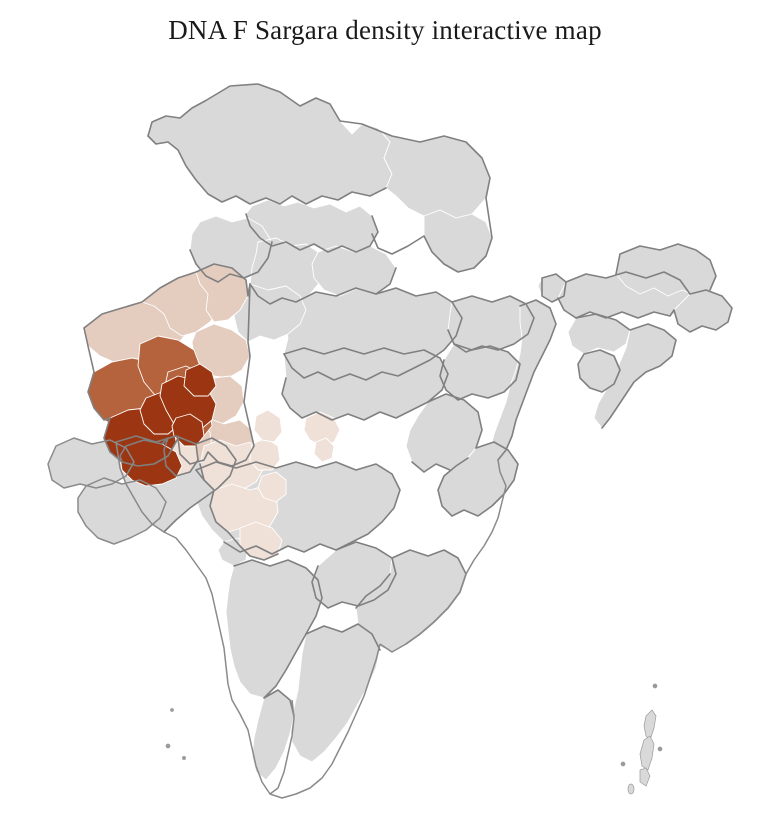  I want to click on andaman-nicobar-islands, so click(414, 739).